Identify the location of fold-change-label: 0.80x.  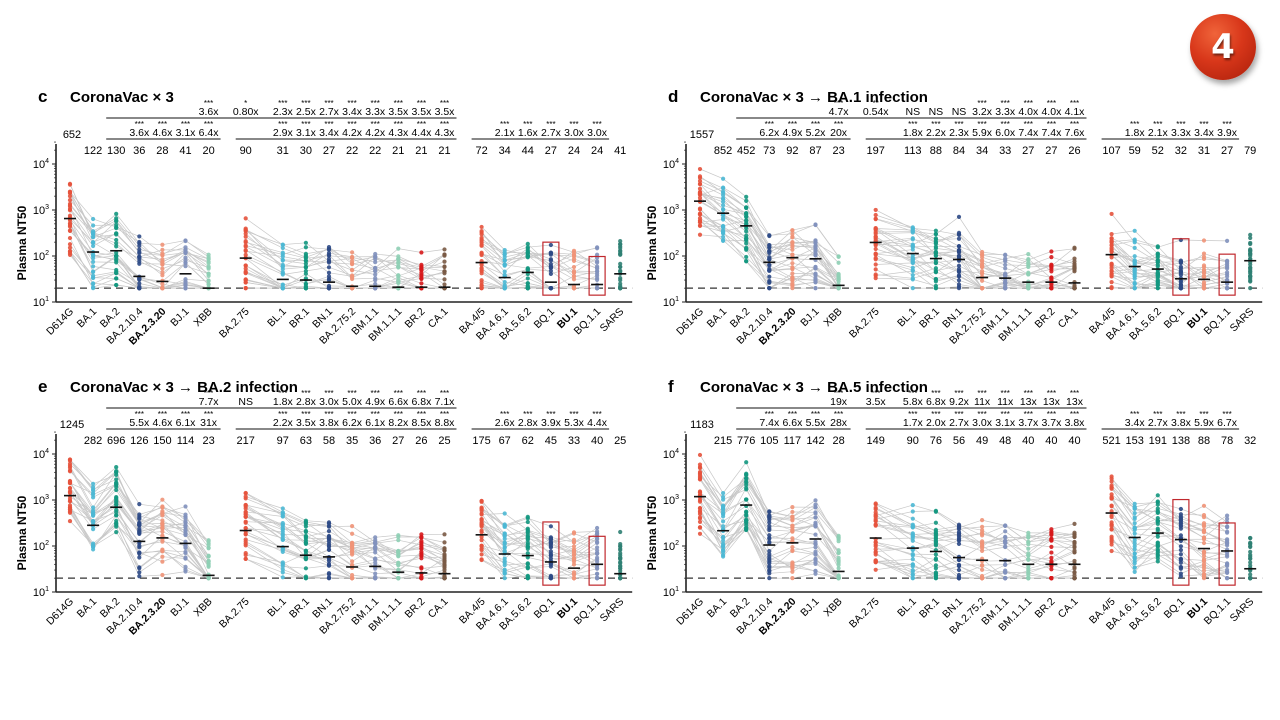
(246, 112).